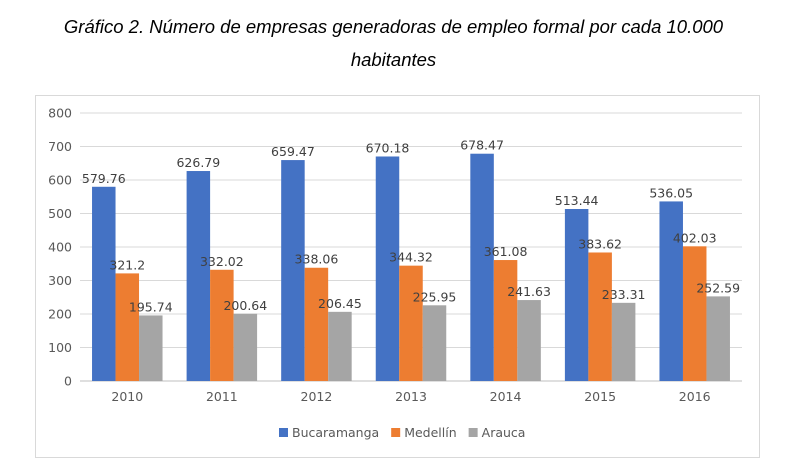 The height and width of the screenshot is (475, 787). What do you see at coordinates (396, 432) in the screenshot?
I see `legend-swatch-medellín` at bounding box center [396, 432].